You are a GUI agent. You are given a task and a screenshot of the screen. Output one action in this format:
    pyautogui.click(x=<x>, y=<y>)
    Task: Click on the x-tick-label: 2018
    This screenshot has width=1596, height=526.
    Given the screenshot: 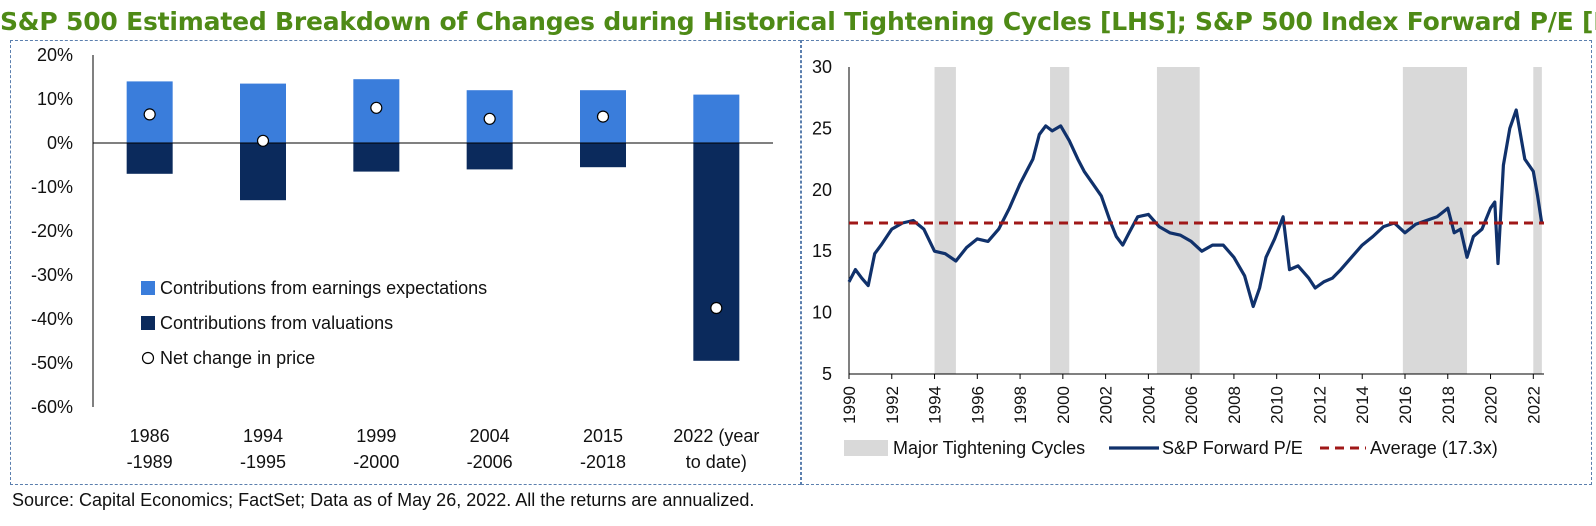 What is the action you would take?
    pyautogui.click(x=1448, y=405)
    